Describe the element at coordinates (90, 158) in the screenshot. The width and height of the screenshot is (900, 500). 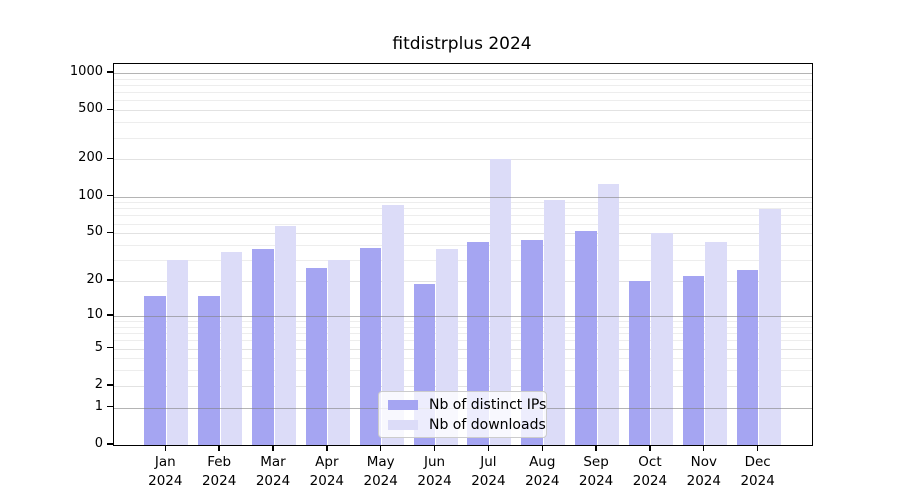
I see `y-tick-label-200: 200` at that location.